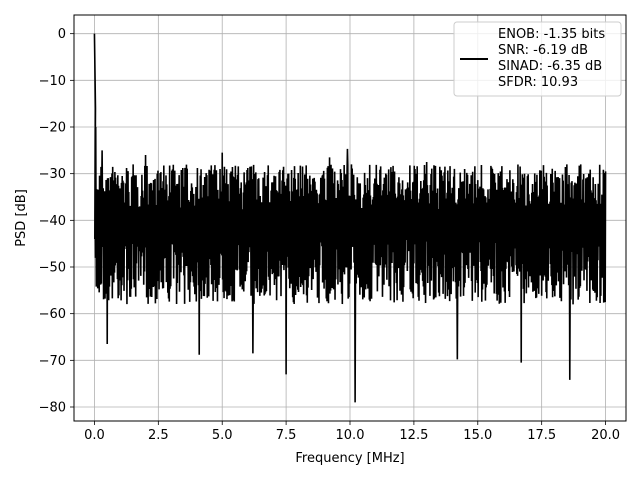 This screenshot has height=480, width=640. What do you see at coordinates (222, 435) in the screenshot?
I see `x-tick-label: 5.0` at bounding box center [222, 435].